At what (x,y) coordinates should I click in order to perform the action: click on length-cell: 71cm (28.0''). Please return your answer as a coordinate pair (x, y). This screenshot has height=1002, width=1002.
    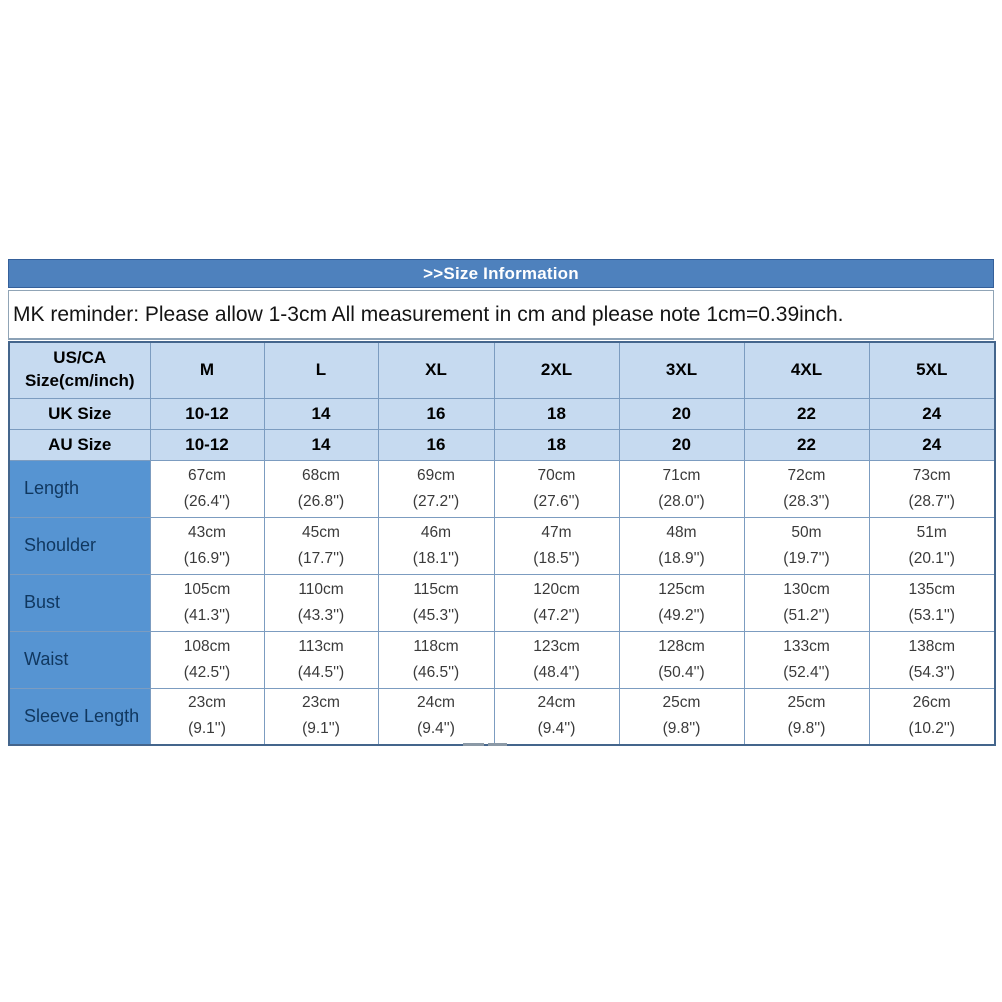
    Looking at the image, I should click on (681, 488).